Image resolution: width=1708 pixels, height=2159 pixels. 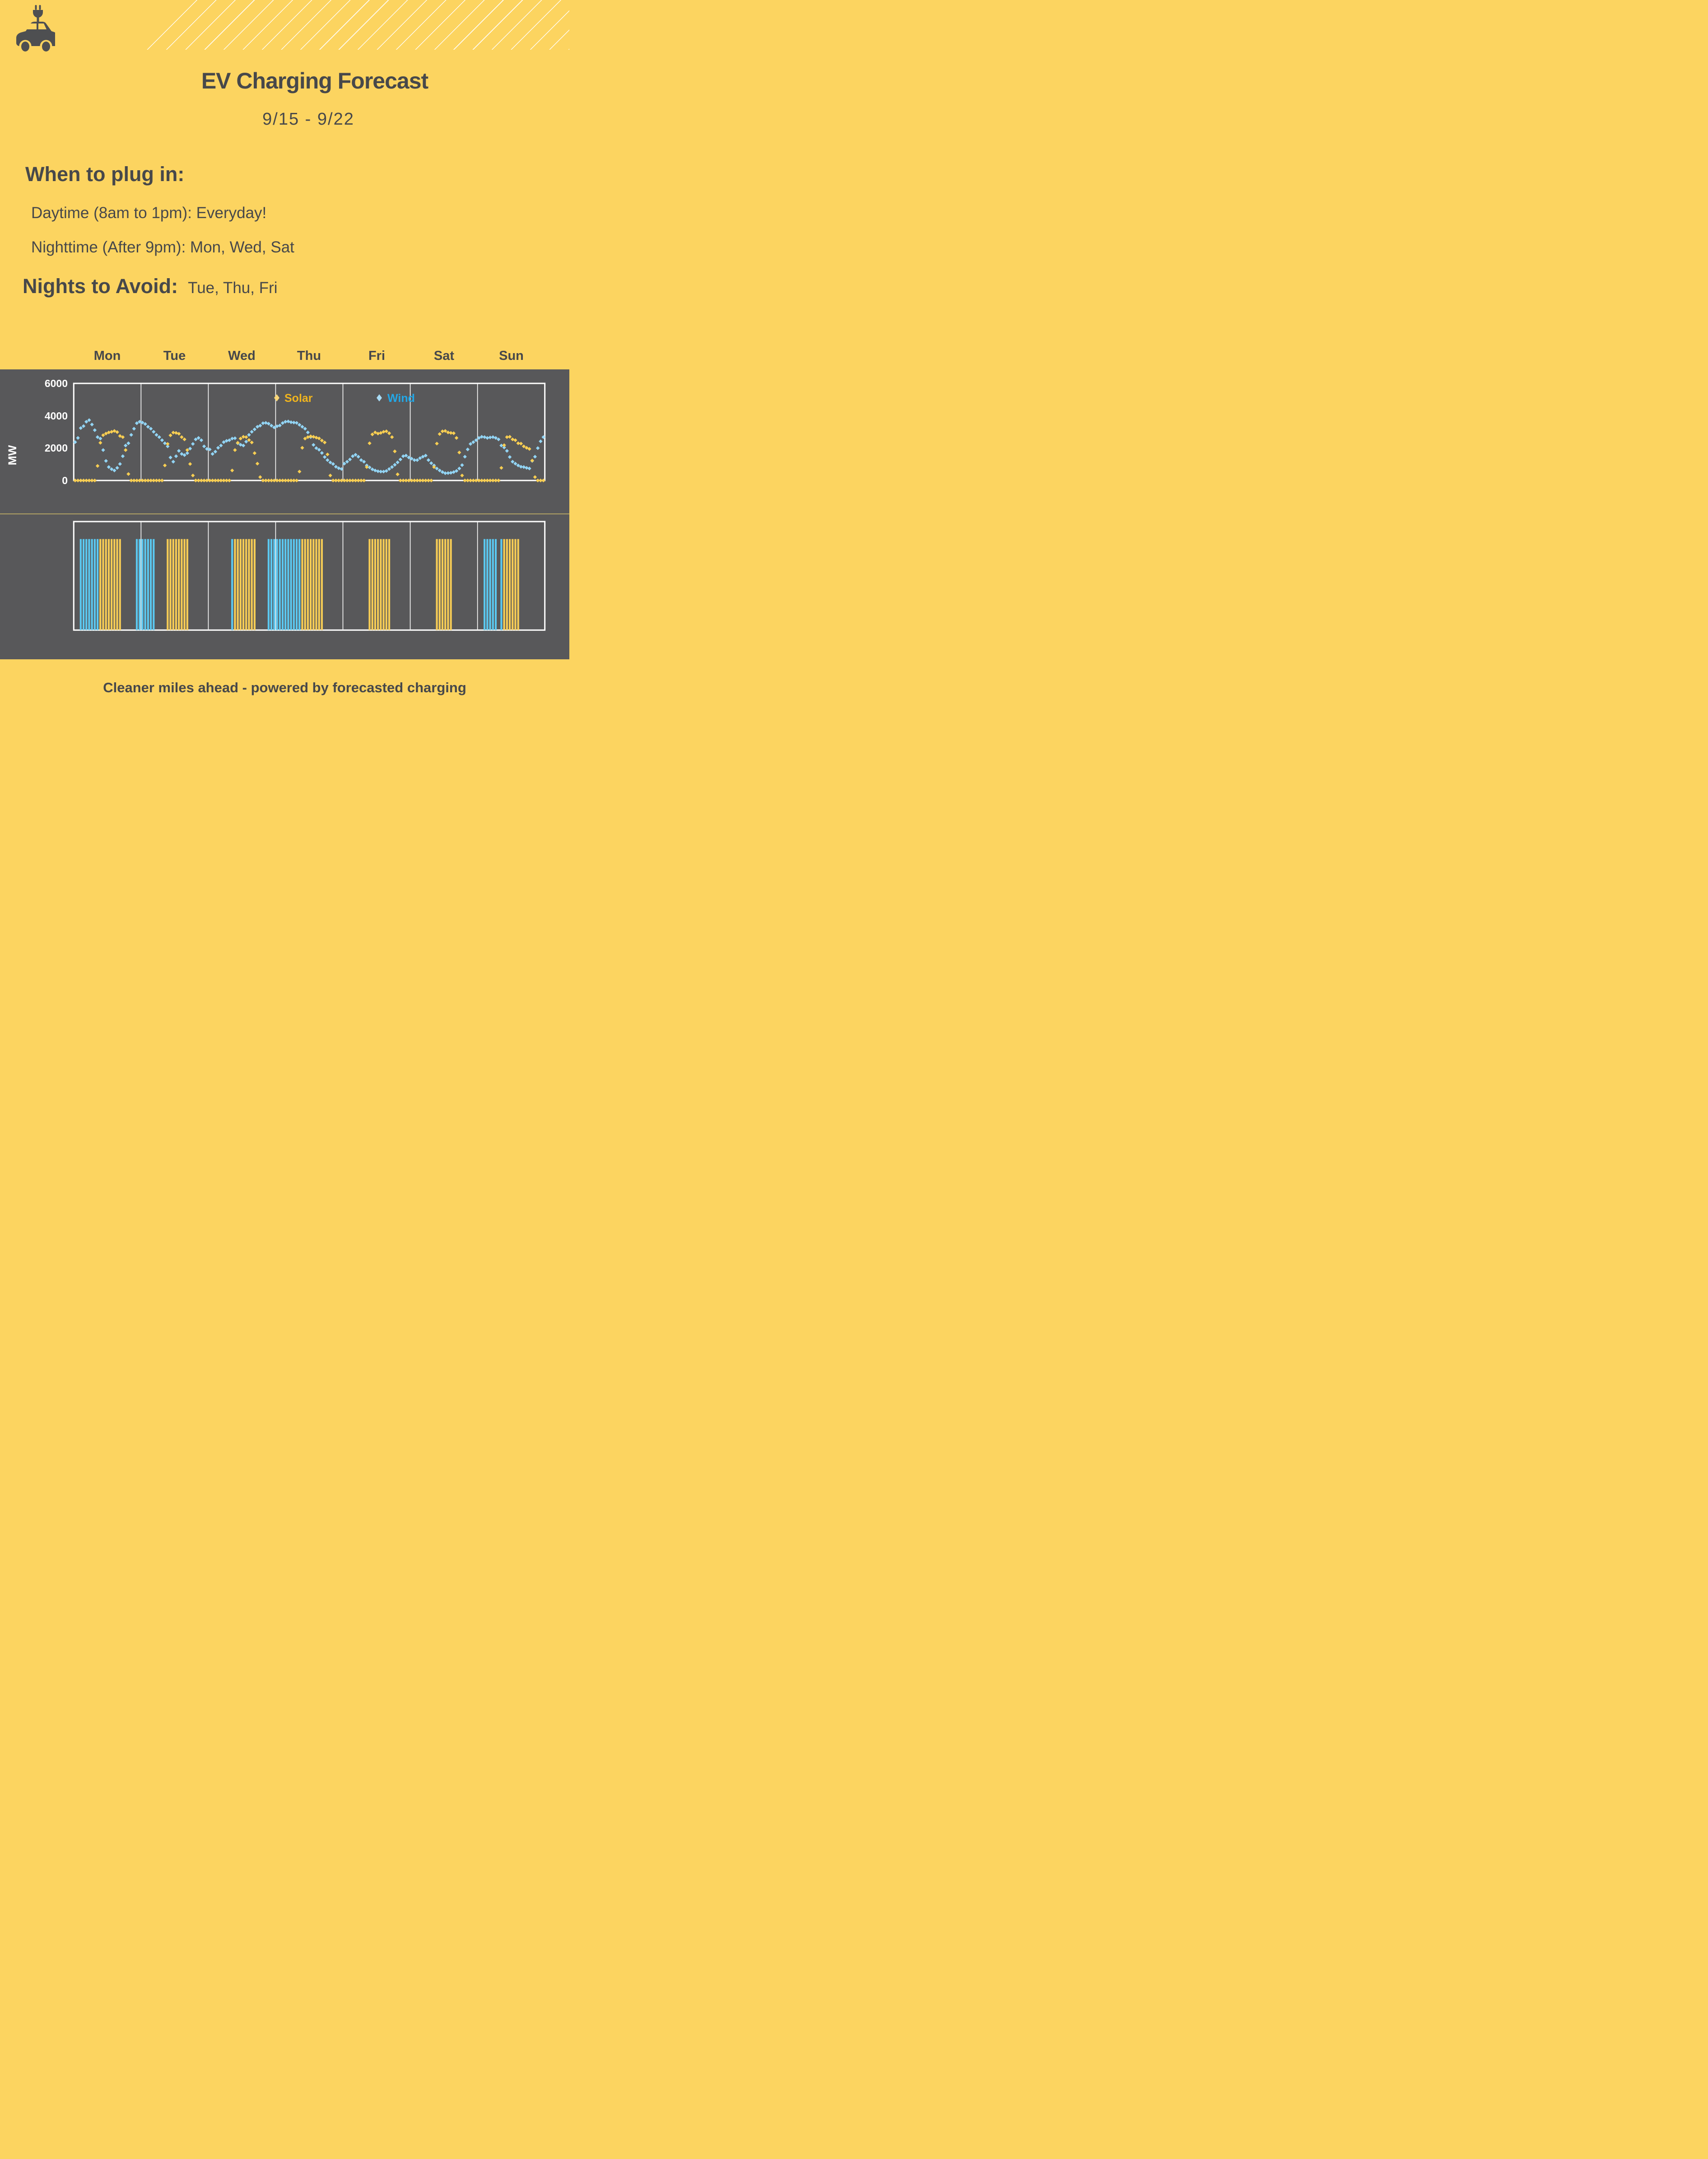 I want to click on solar-series, so click(x=309, y=456).